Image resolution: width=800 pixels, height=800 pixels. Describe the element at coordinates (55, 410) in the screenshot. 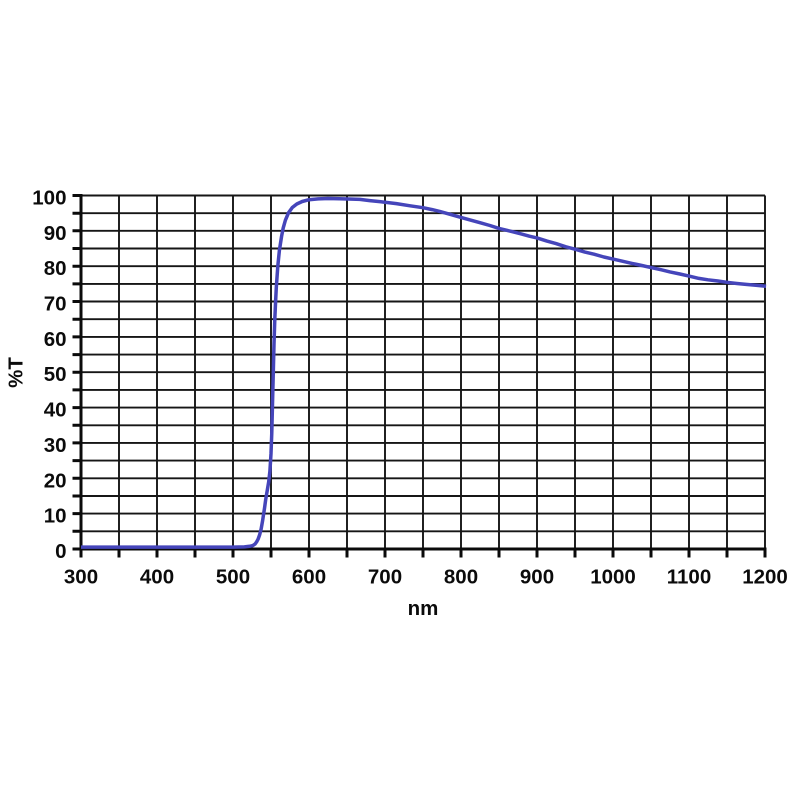

I see `svg-text: 40` at that location.